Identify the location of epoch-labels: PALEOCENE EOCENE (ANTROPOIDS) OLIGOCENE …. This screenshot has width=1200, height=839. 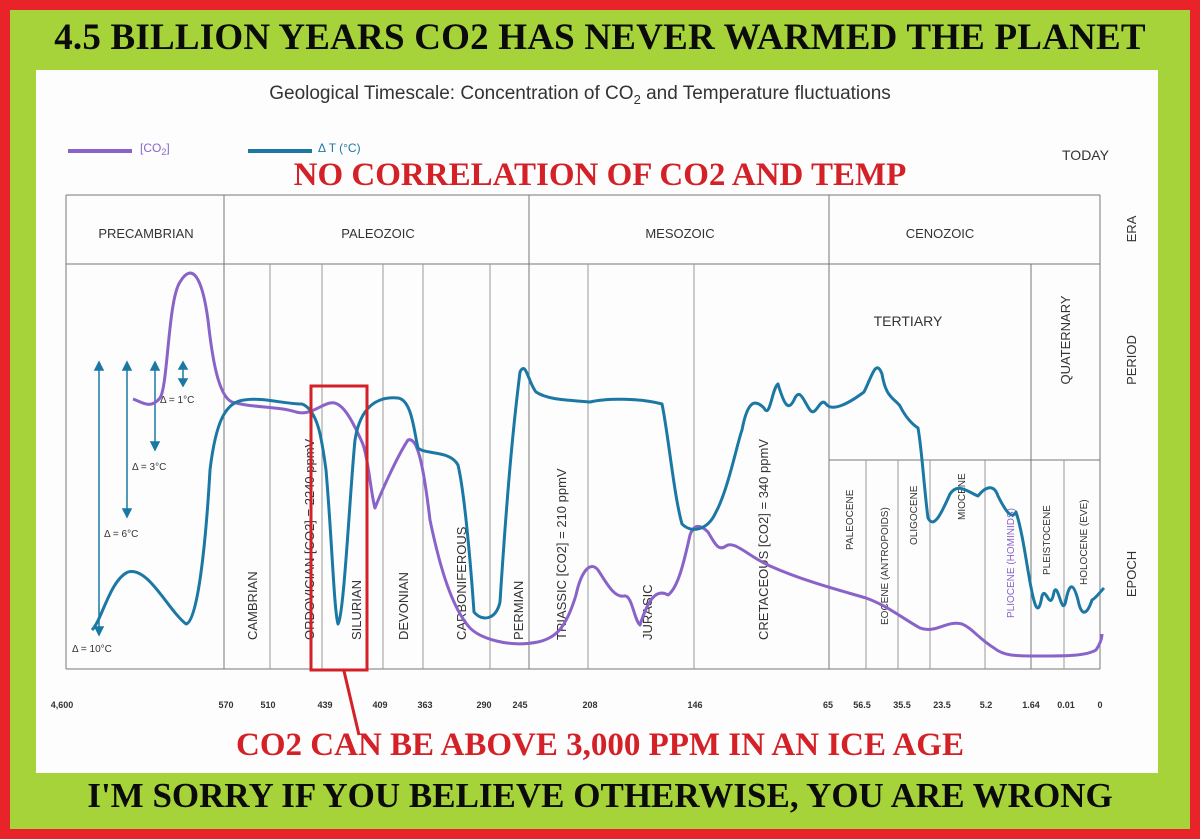
(967, 549).